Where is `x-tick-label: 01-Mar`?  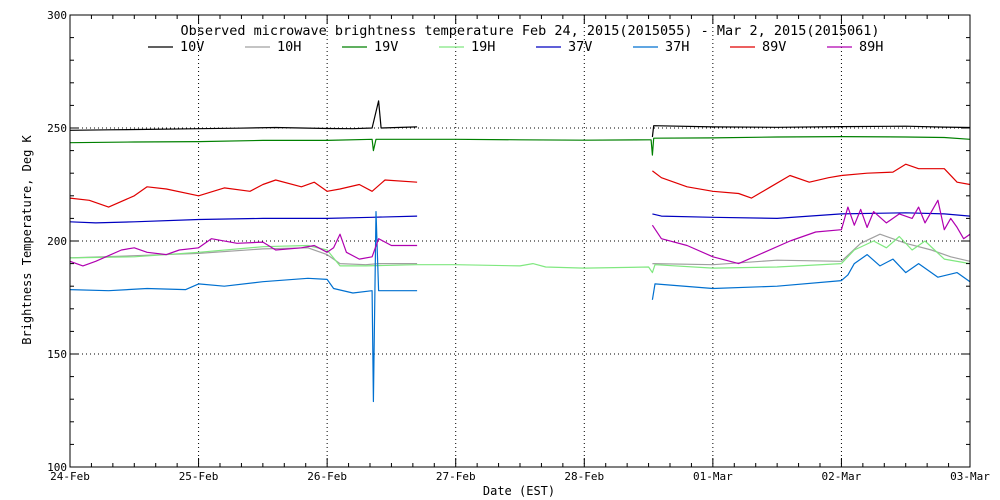 x-tick-label: 01-Mar is located at coordinates (713, 476).